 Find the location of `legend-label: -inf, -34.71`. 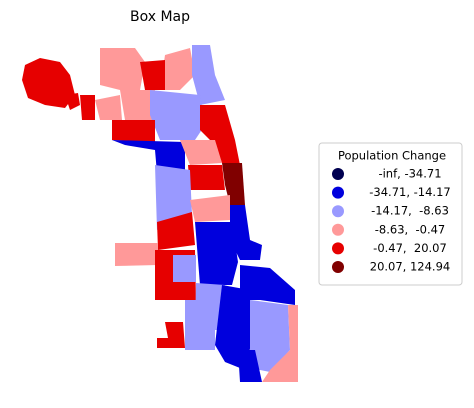

legend-label: -inf, -34.71 is located at coordinates (409, 174).